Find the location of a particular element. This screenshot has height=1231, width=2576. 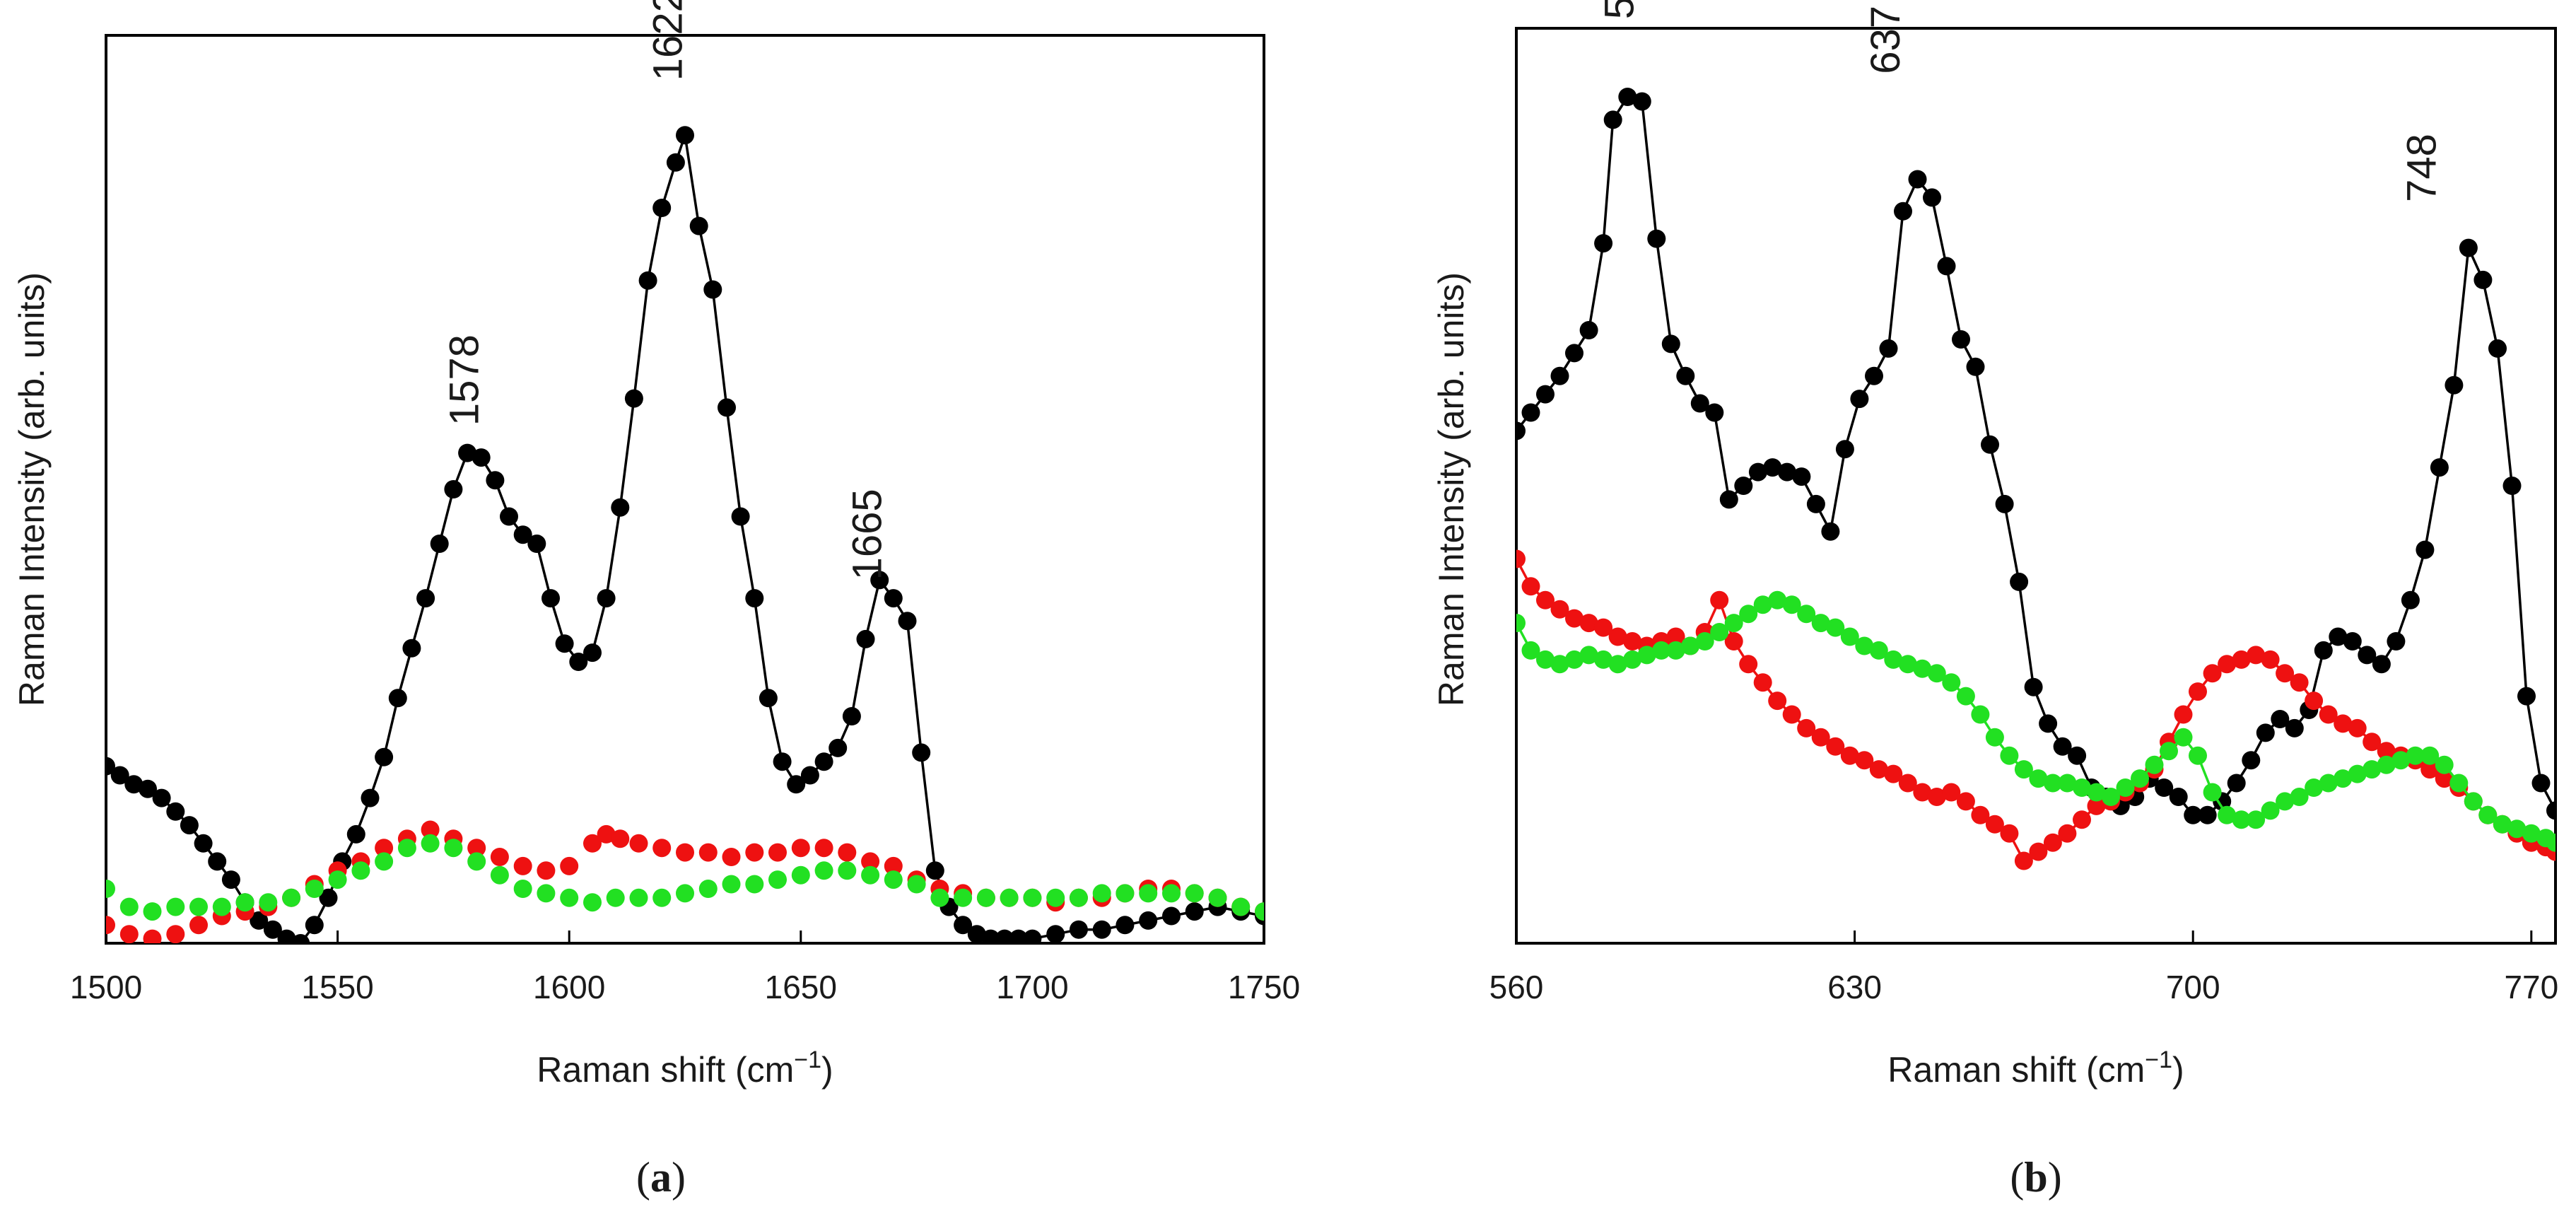

x-tick-label: 1600 is located at coordinates (569, 987).